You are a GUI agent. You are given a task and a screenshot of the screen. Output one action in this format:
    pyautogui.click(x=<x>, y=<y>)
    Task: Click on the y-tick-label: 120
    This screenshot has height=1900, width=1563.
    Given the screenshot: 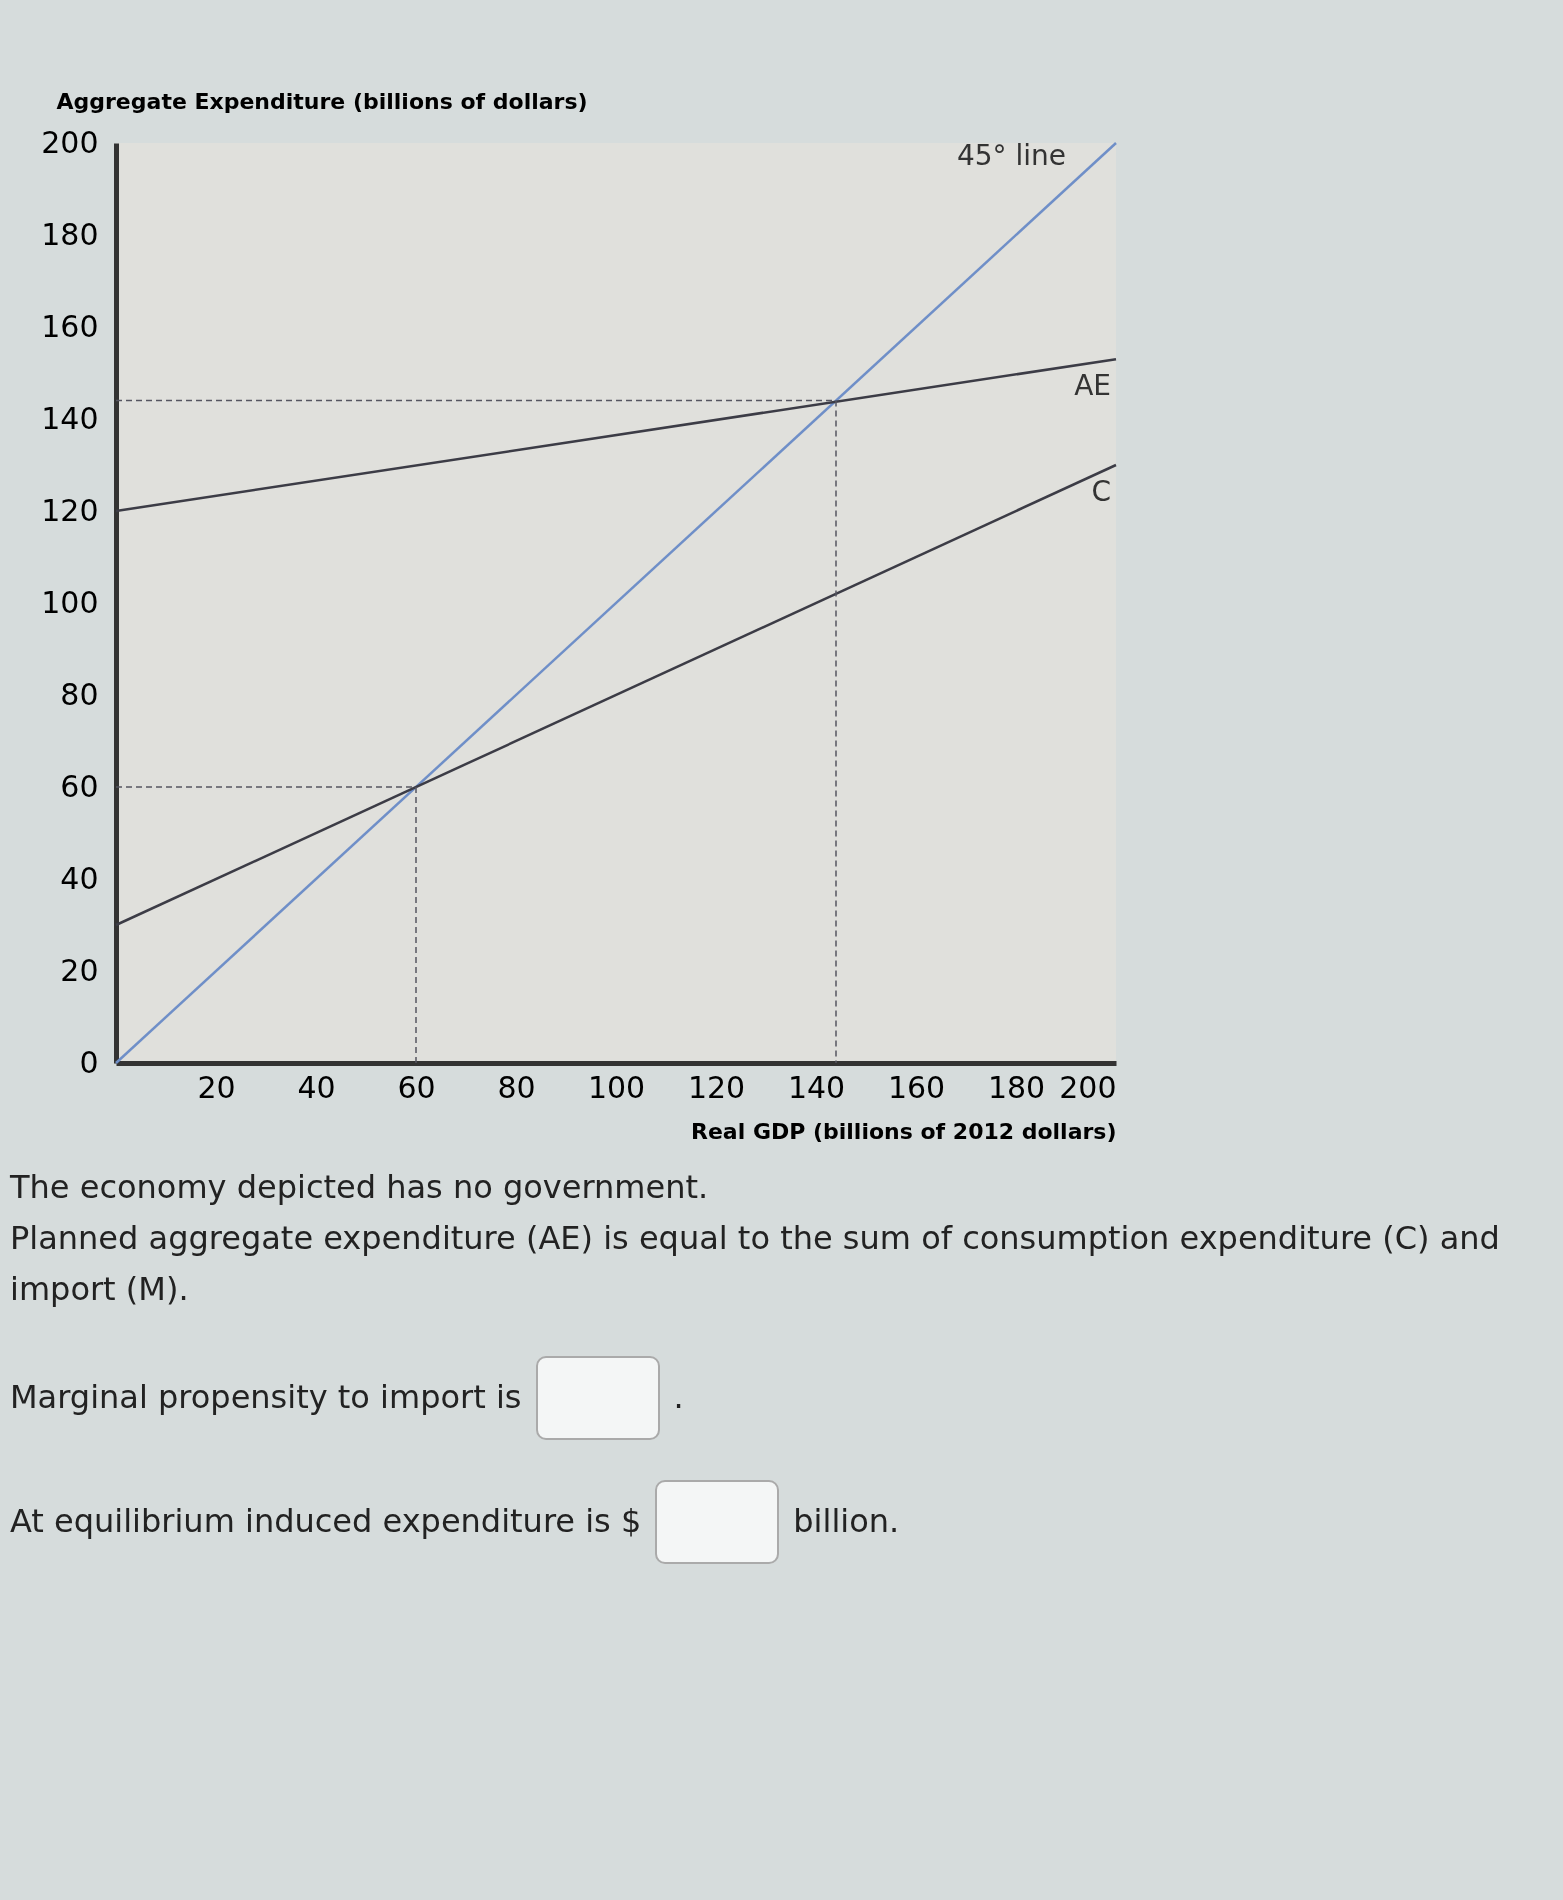 What is the action you would take?
    pyautogui.click(x=70, y=510)
    